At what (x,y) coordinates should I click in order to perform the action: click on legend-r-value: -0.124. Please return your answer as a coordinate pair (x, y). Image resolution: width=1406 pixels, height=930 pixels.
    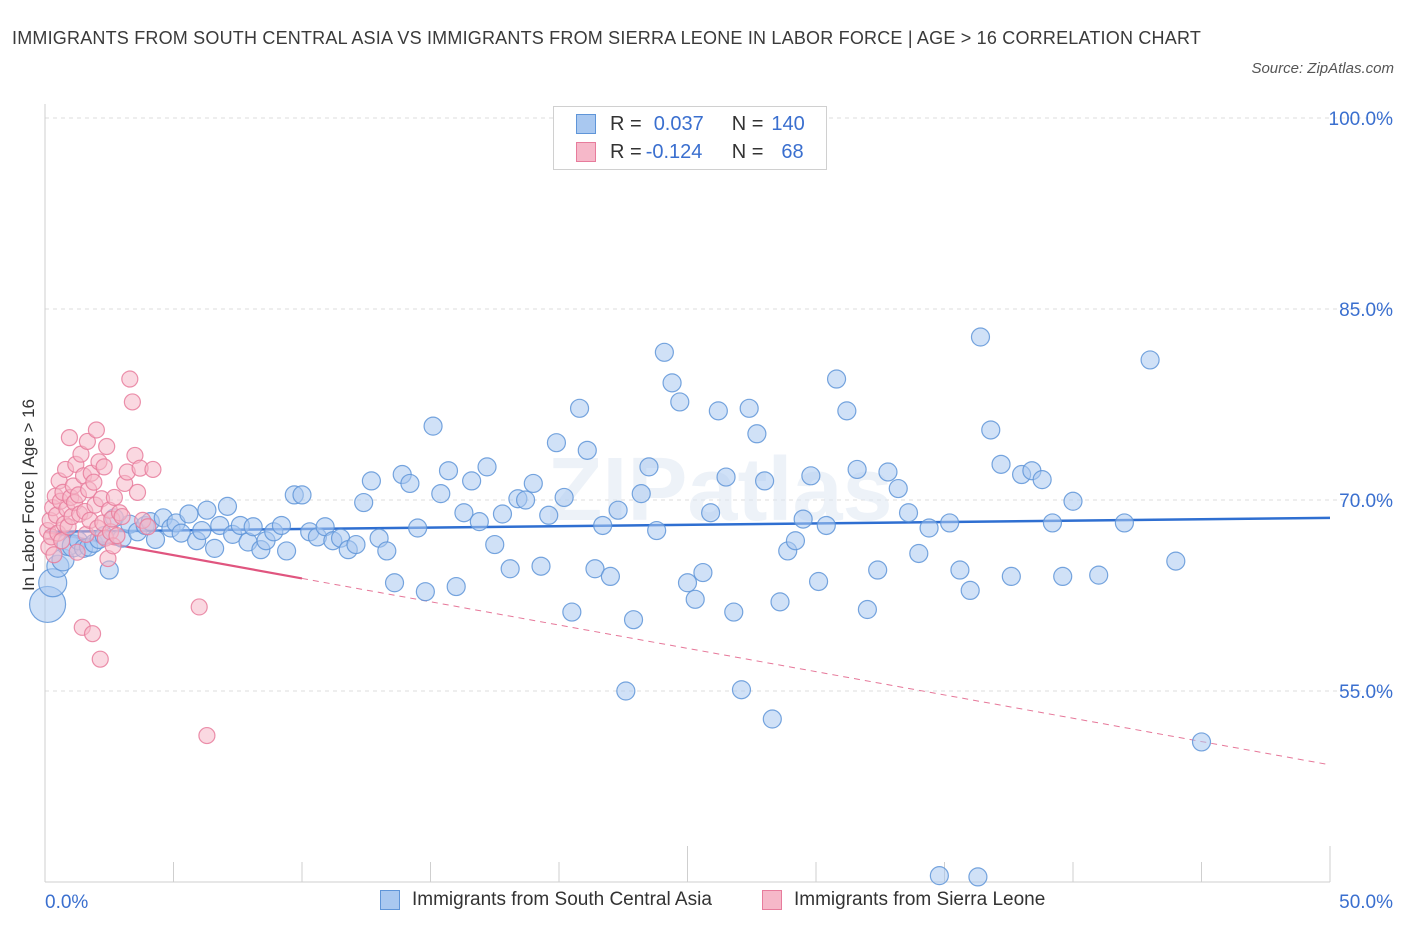
    Looking at the image, I should click on (674, 151).